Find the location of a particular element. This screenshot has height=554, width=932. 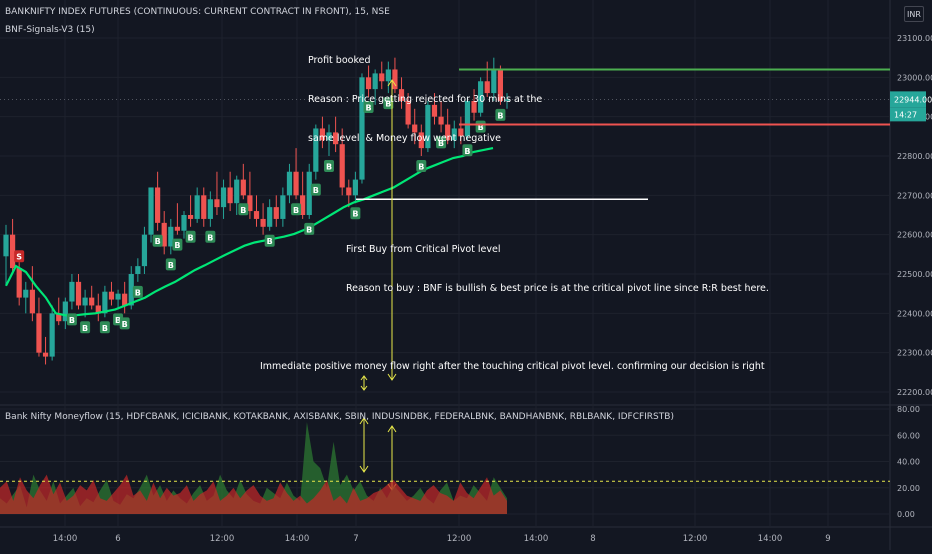

flow-arrow-heads is located at coordinates (364, 445).